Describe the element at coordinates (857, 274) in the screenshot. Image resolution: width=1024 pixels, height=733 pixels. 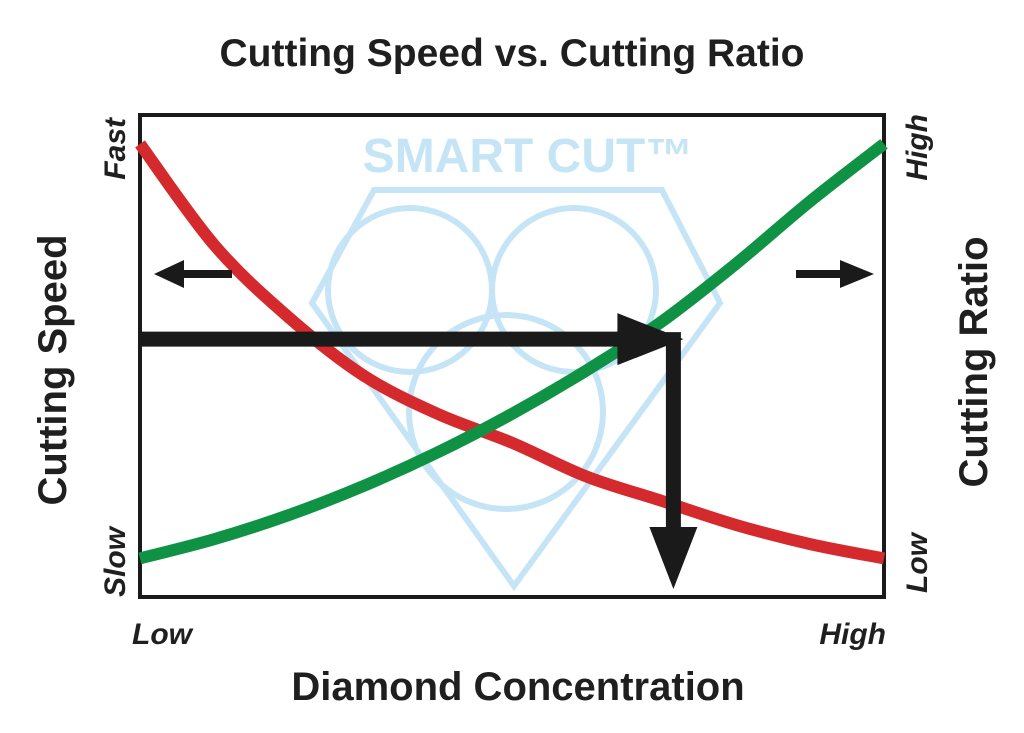
I see `right-axis-arrowhead` at that location.